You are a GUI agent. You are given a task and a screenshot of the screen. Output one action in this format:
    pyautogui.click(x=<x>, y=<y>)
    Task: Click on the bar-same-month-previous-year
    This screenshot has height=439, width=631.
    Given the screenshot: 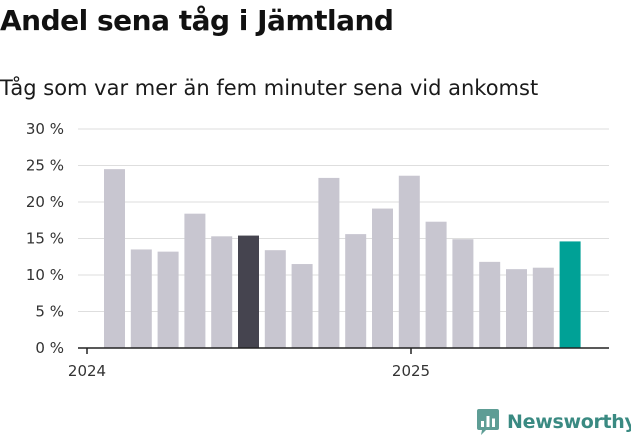 What is the action you would take?
    pyautogui.click(x=248, y=291)
    